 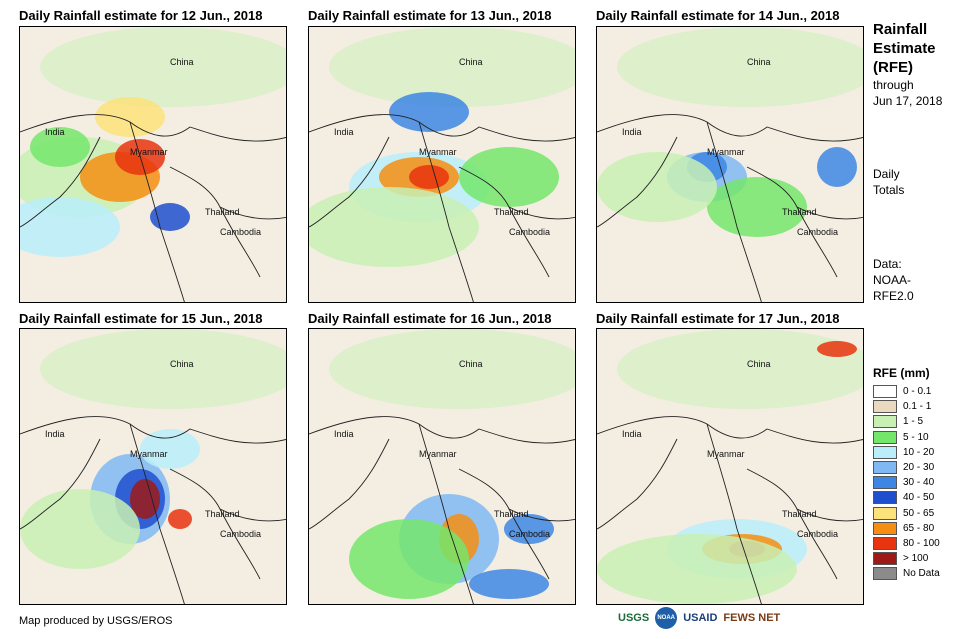 I want to click on legend-item: 0.1 - 1, so click(x=906, y=406).